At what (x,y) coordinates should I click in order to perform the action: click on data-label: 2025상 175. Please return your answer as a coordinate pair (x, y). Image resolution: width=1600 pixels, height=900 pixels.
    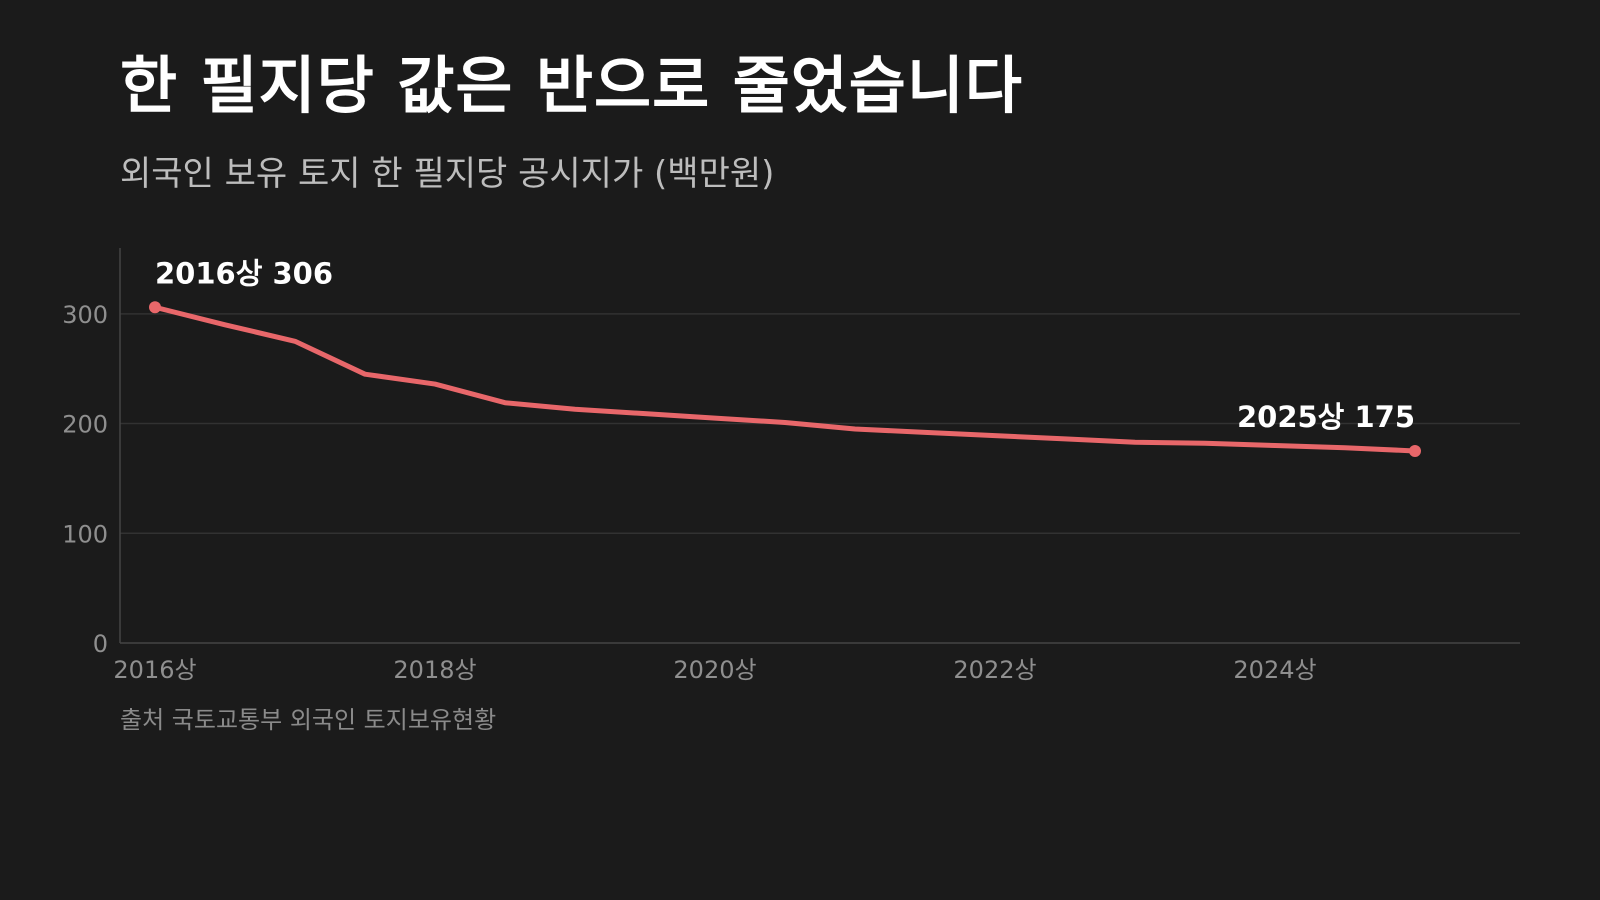
    Looking at the image, I should click on (1326, 417).